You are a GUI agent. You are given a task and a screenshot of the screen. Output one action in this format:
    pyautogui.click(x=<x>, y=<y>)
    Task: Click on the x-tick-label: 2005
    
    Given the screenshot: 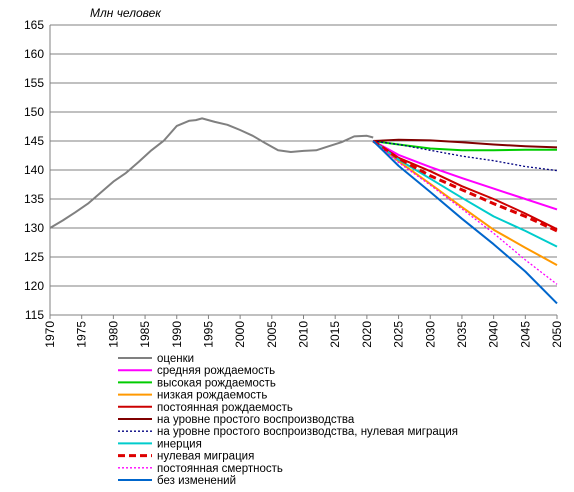 What is the action you would take?
    pyautogui.click(x=272, y=334)
    